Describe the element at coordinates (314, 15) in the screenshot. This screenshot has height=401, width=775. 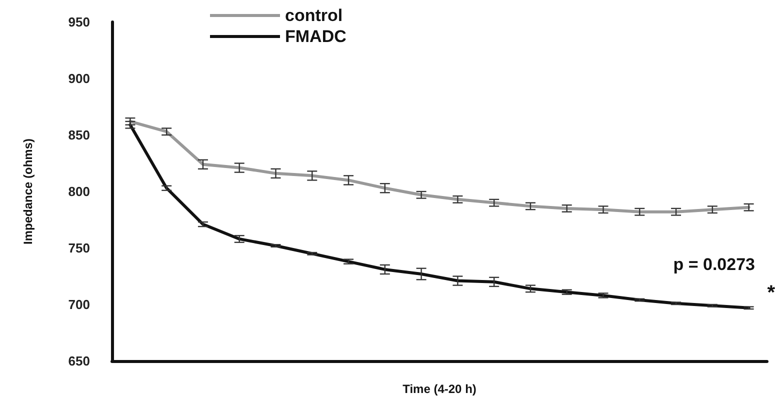
I see `legend-label: control` at that location.